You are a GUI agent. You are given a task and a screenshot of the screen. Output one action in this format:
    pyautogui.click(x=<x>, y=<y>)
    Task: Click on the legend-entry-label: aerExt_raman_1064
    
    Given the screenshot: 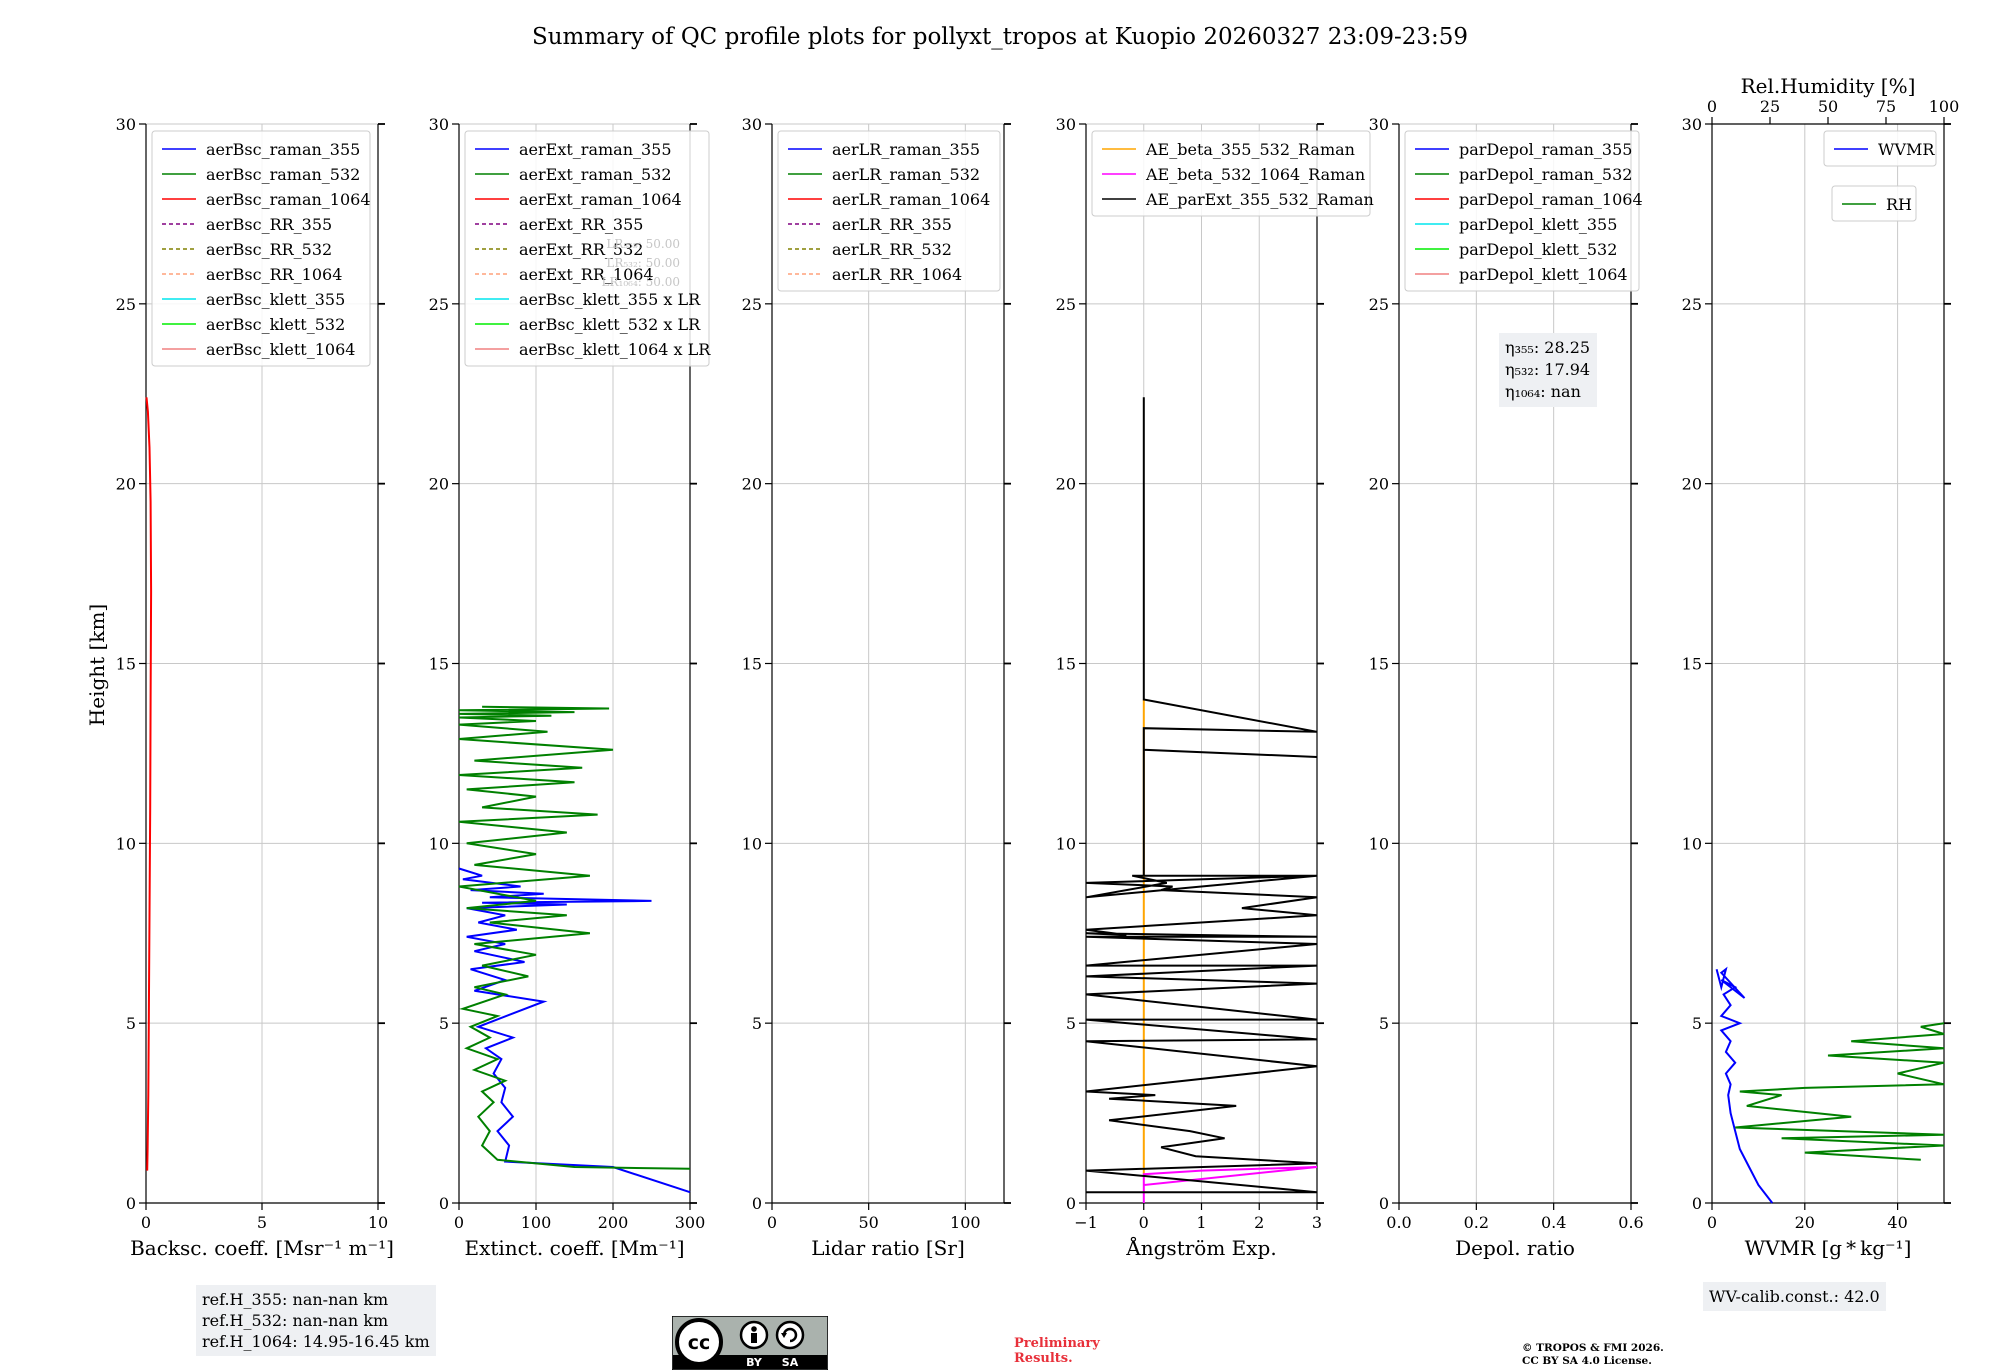 What is the action you would take?
    pyautogui.click(x=600, y=199)
    